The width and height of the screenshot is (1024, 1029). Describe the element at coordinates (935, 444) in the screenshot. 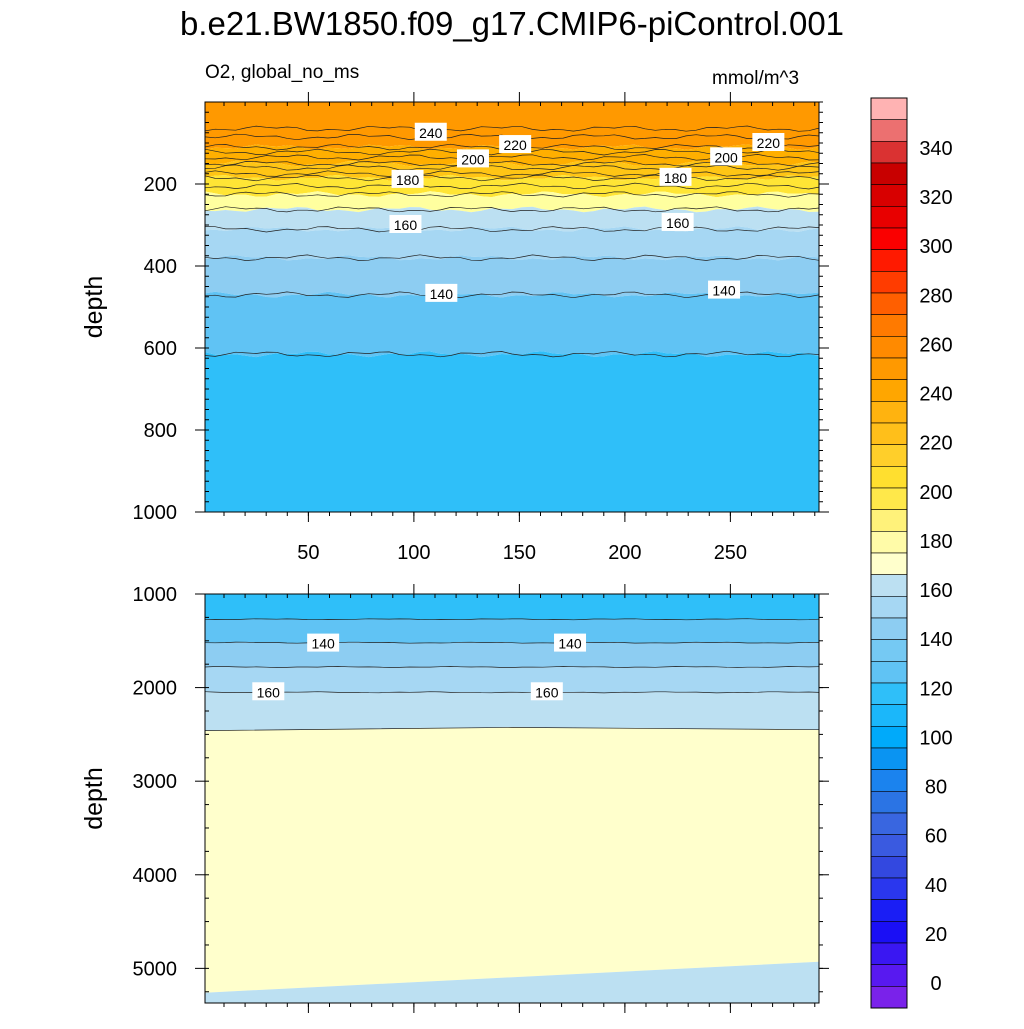

I see `colorbar-label: 220` at that location.